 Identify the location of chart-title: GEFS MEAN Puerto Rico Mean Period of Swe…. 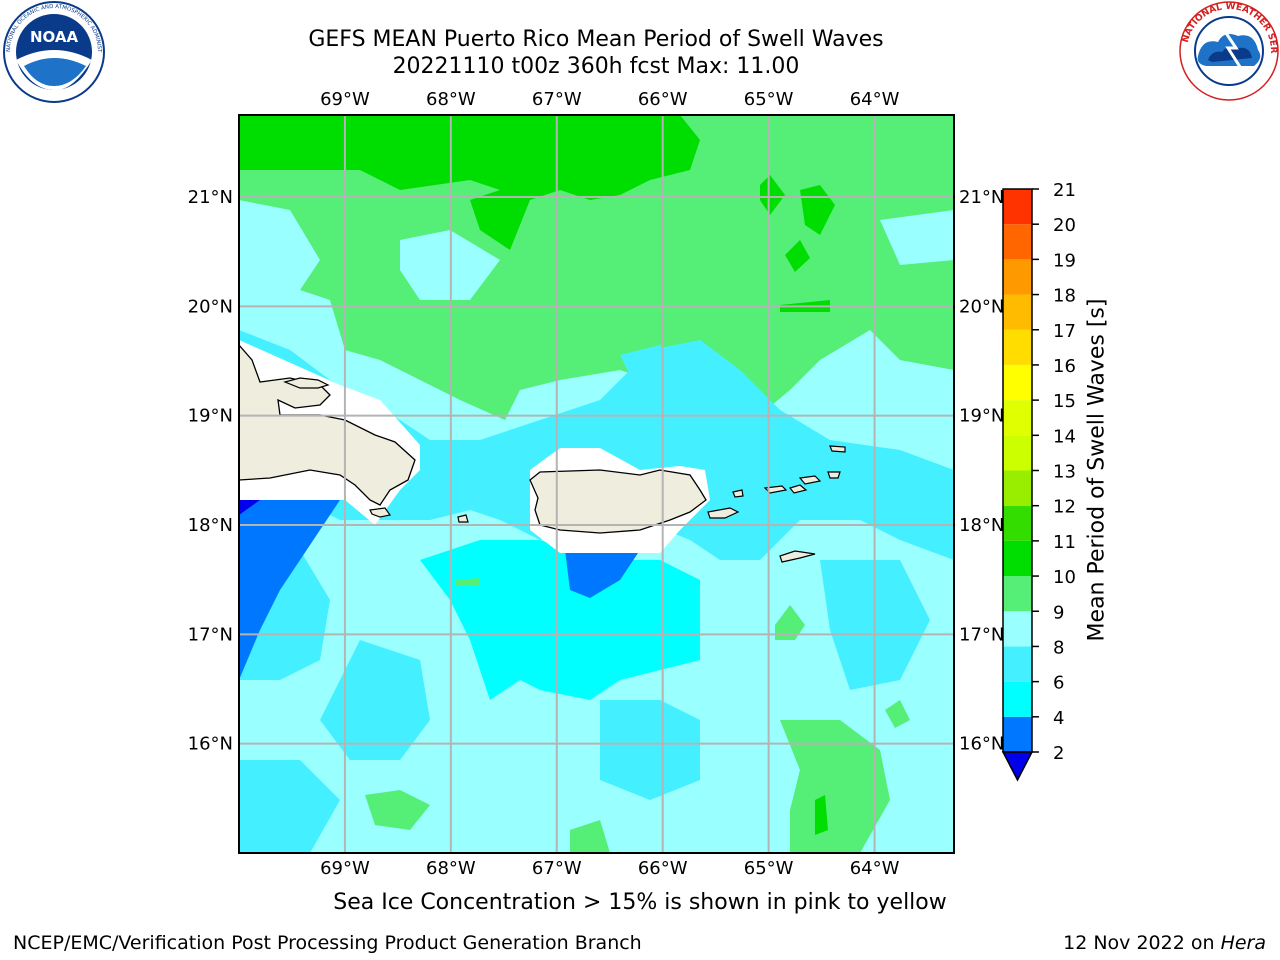
(596, 39).